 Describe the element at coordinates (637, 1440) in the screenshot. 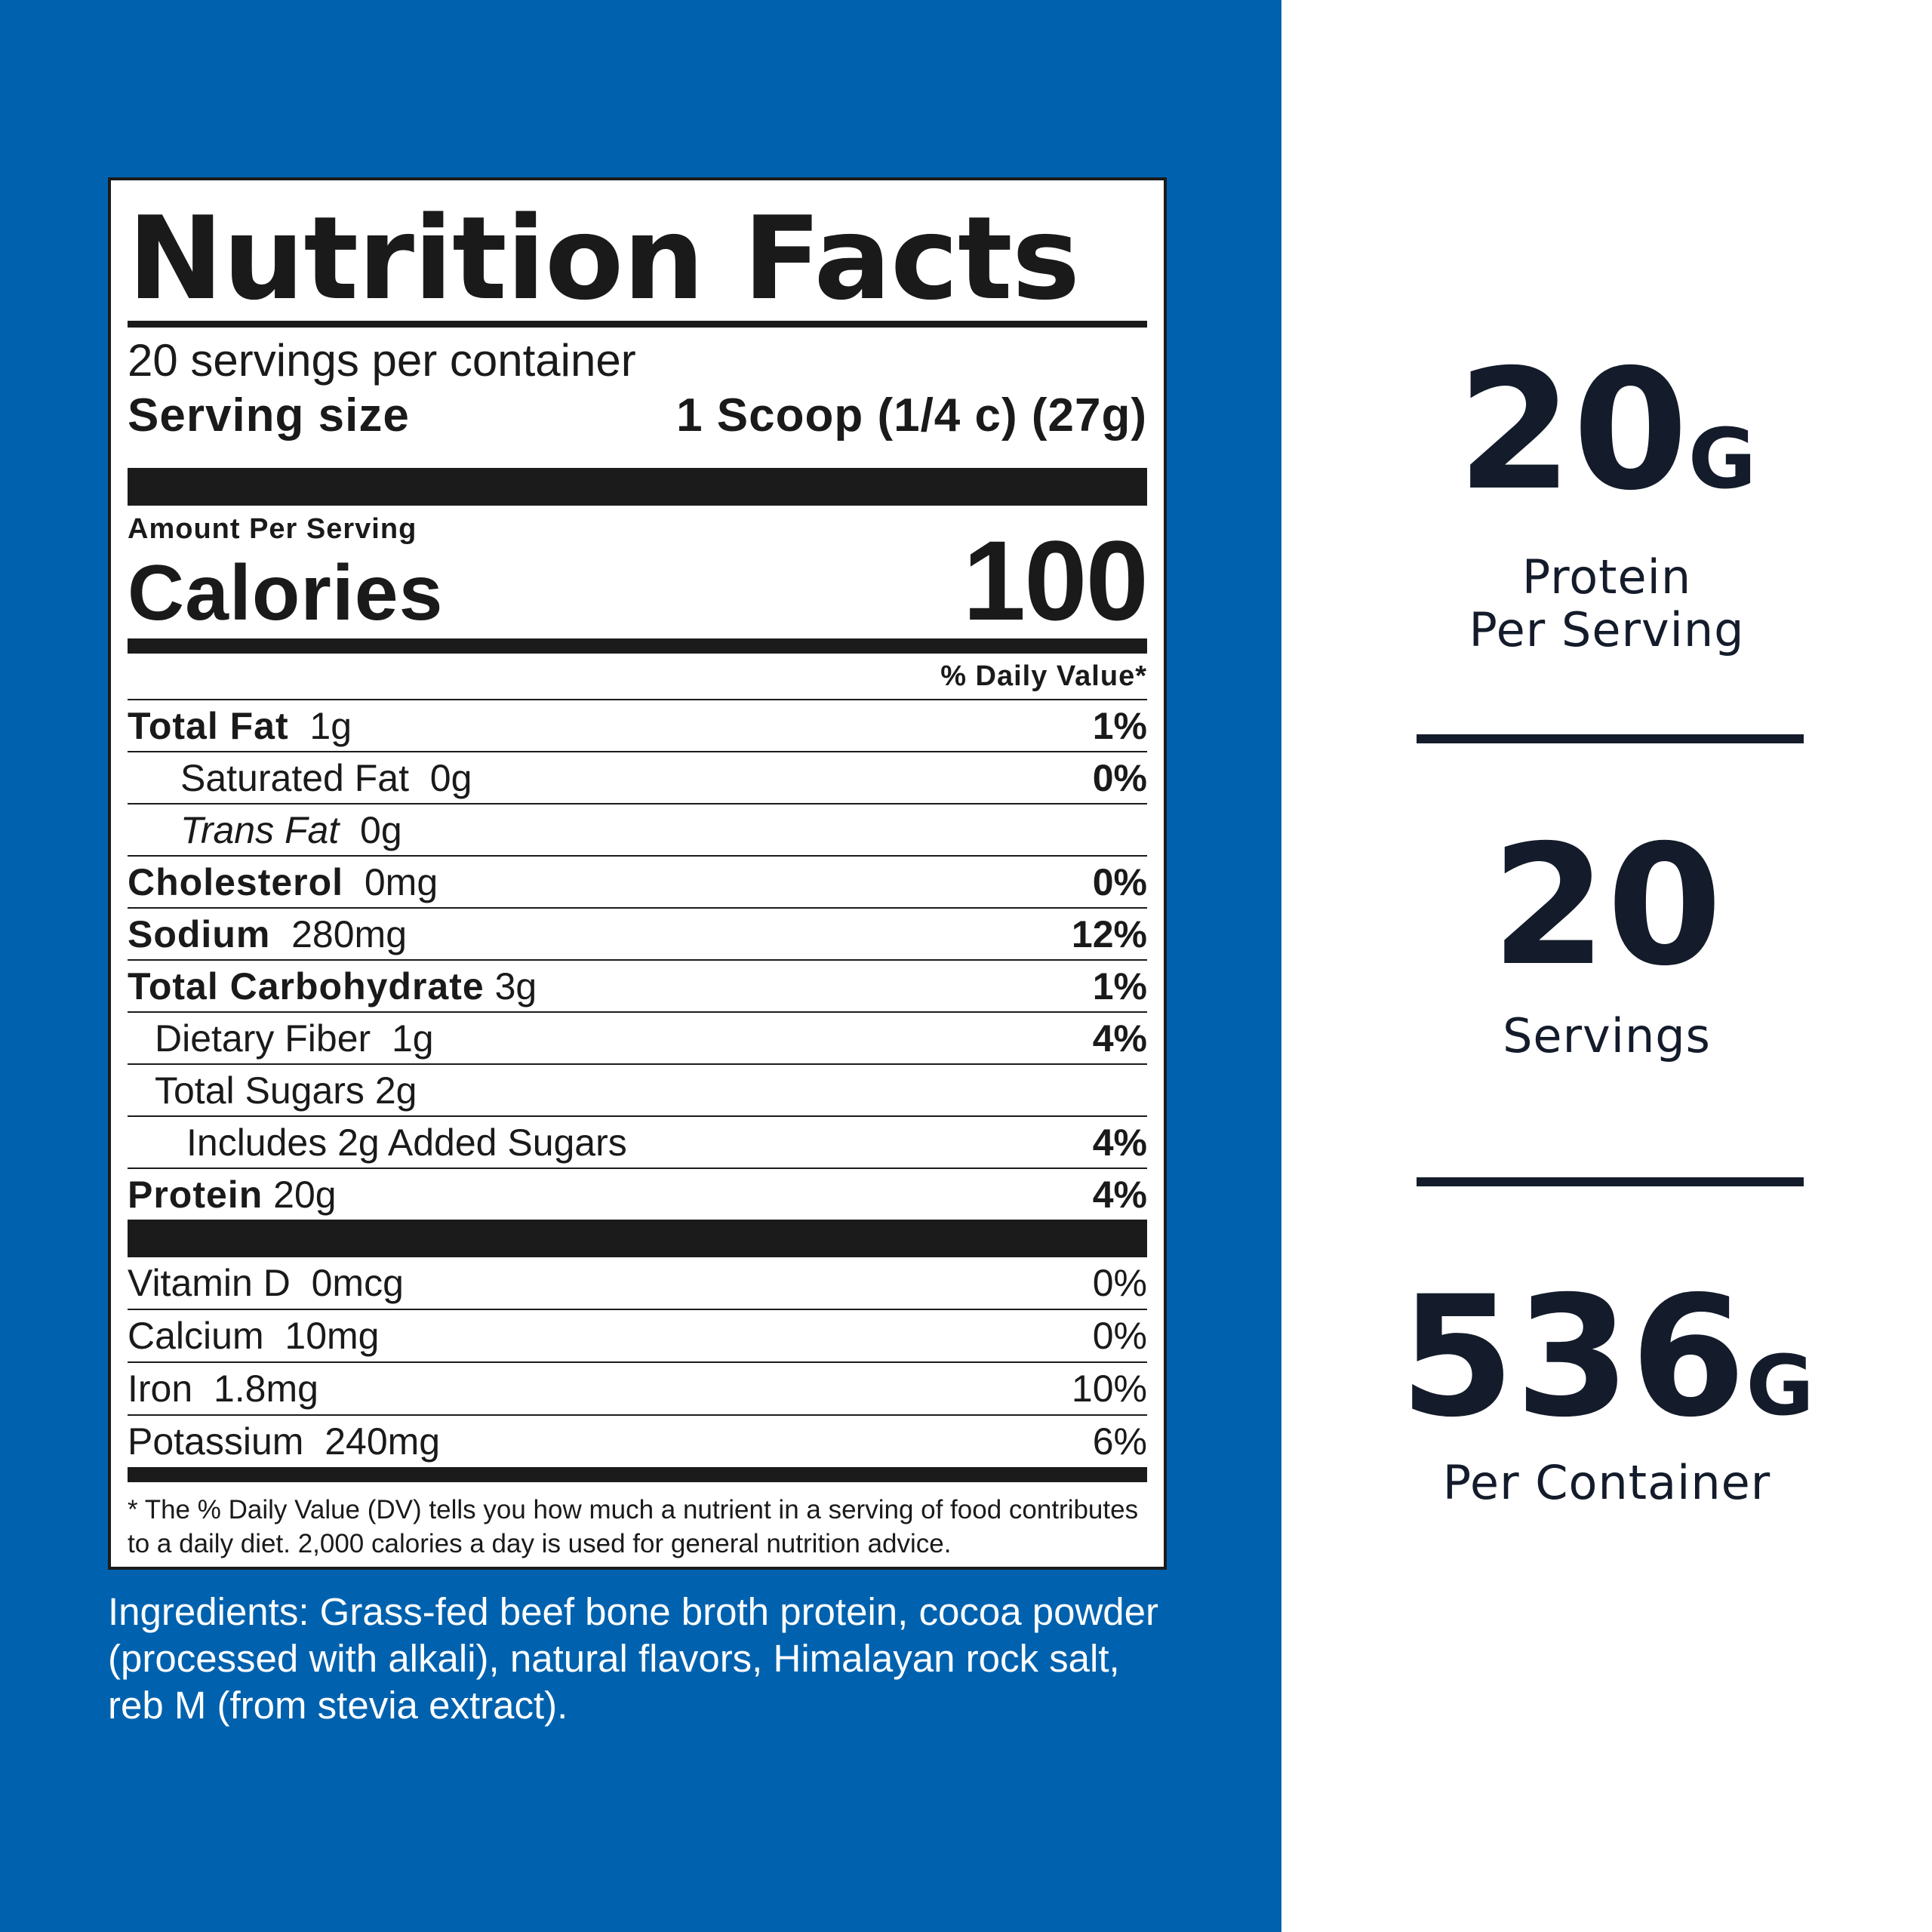

I see `vitamin-row-potassium: Potassium 240mg 6%` at that location.